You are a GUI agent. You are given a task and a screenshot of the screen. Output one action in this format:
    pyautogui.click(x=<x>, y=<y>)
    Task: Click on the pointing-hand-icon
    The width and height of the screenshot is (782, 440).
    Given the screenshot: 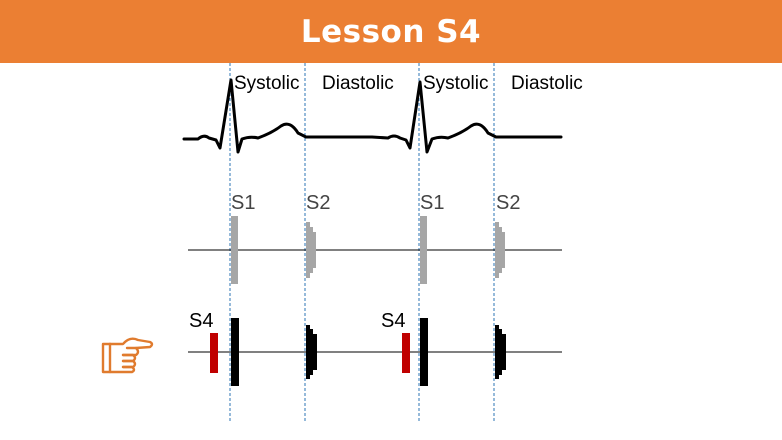 What is the action you would take?
    pyautogui.click(x=127, y=355)
    